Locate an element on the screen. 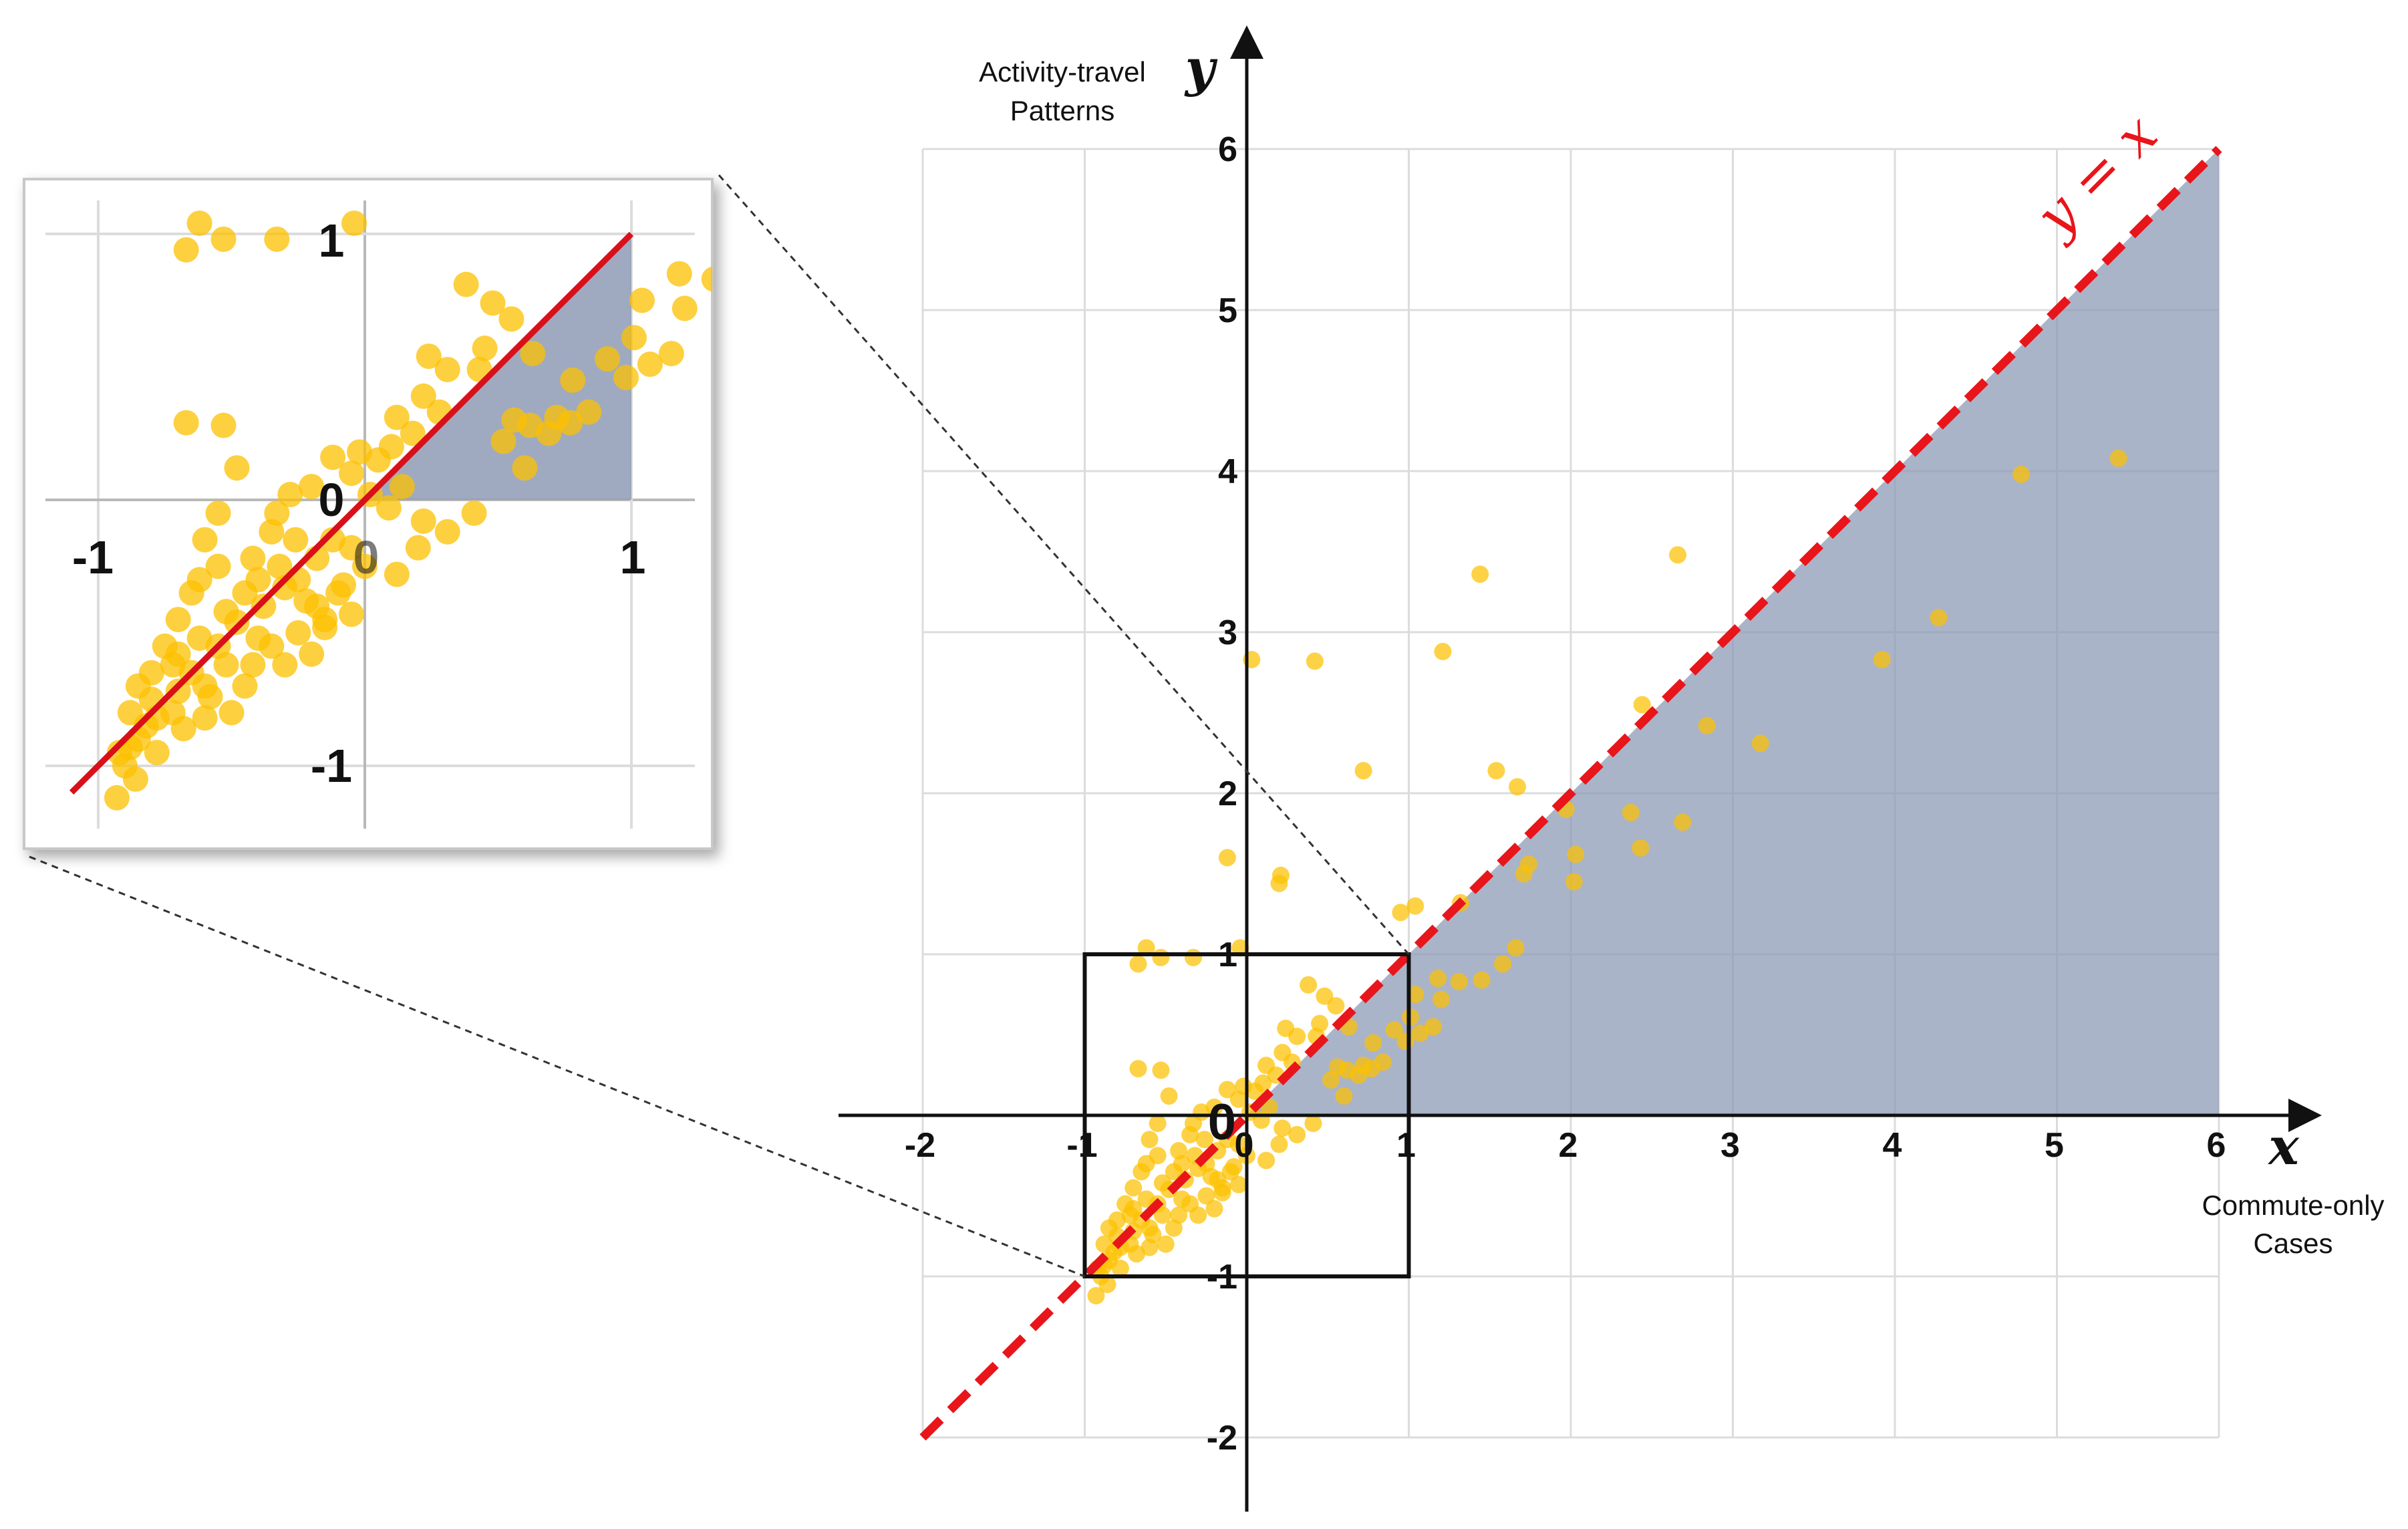  inset-x-tick-label: -1 is located at coordinates (93, 557).